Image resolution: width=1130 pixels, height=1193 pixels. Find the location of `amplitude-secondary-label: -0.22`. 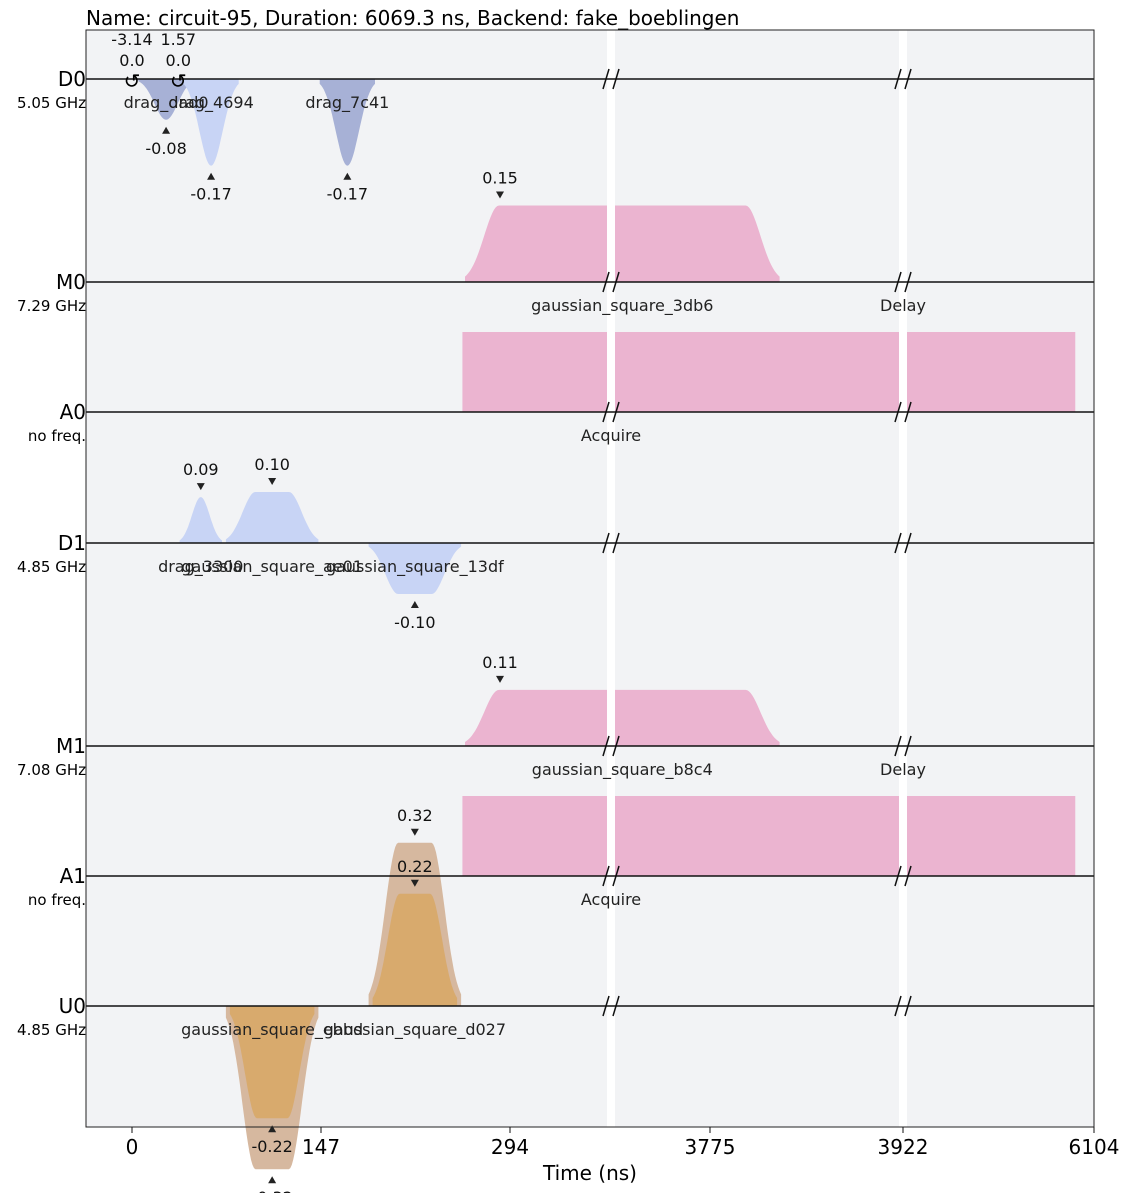

amplitude-secondary-label: -0.22 is located at coordinates (271, 1146).